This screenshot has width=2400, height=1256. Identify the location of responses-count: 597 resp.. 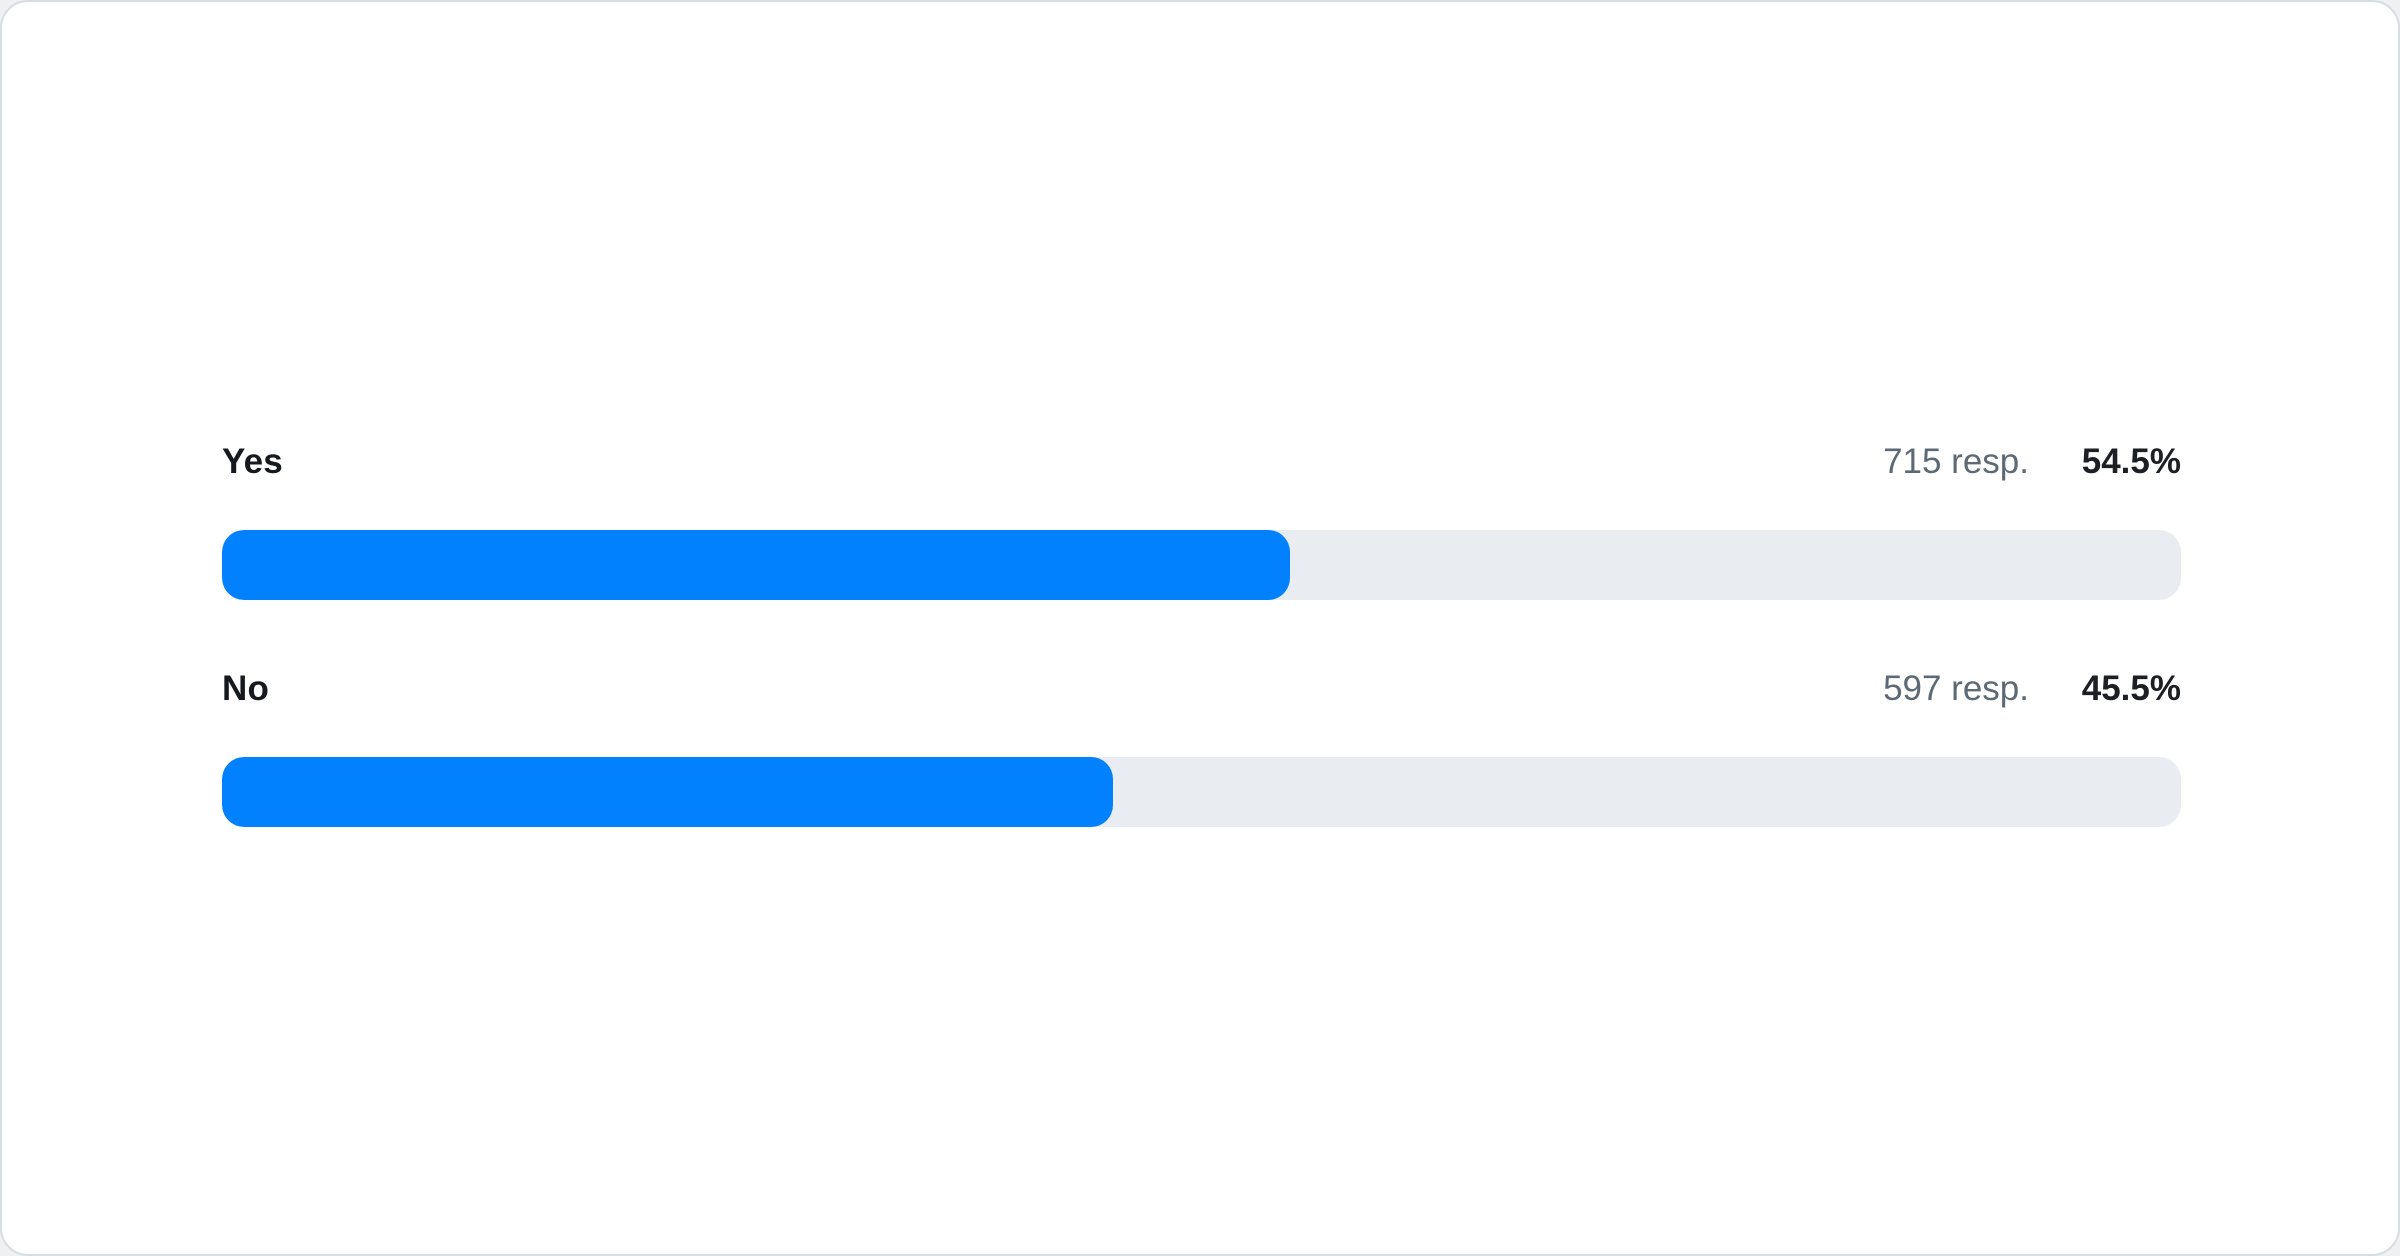
(1956, 688).